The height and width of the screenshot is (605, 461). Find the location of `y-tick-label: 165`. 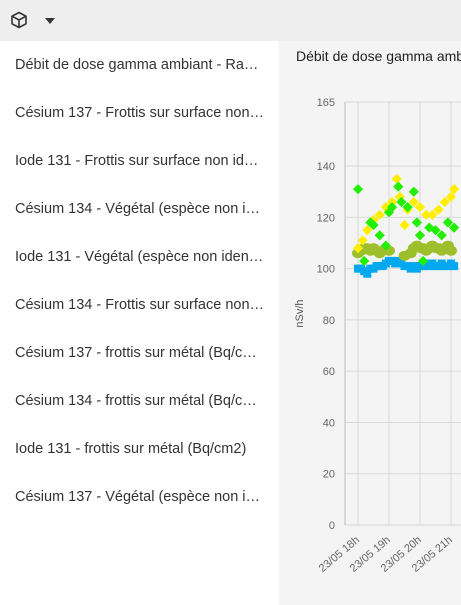

y-tick-label: 165 is located at coordinates (326, 103).